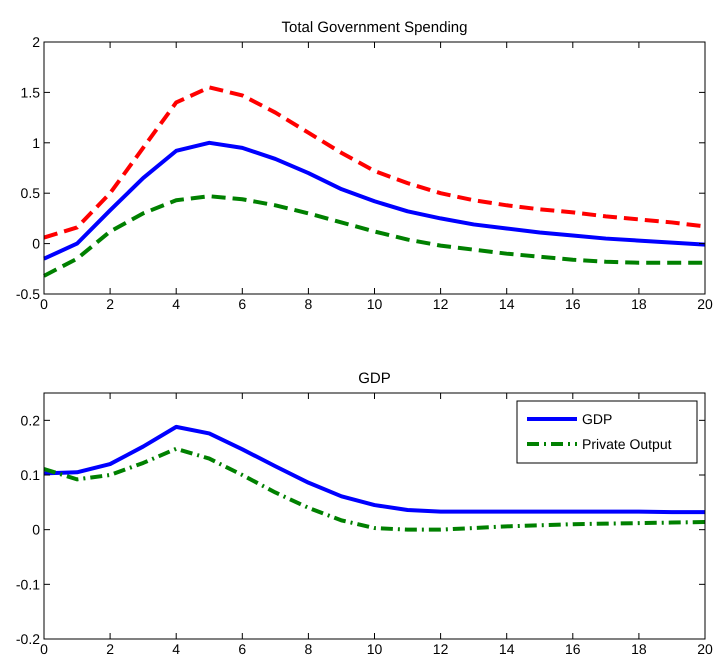  Describe the element at coordinates (627, 444) in the screenshot. I see `legend-label: Private Output` at that location.